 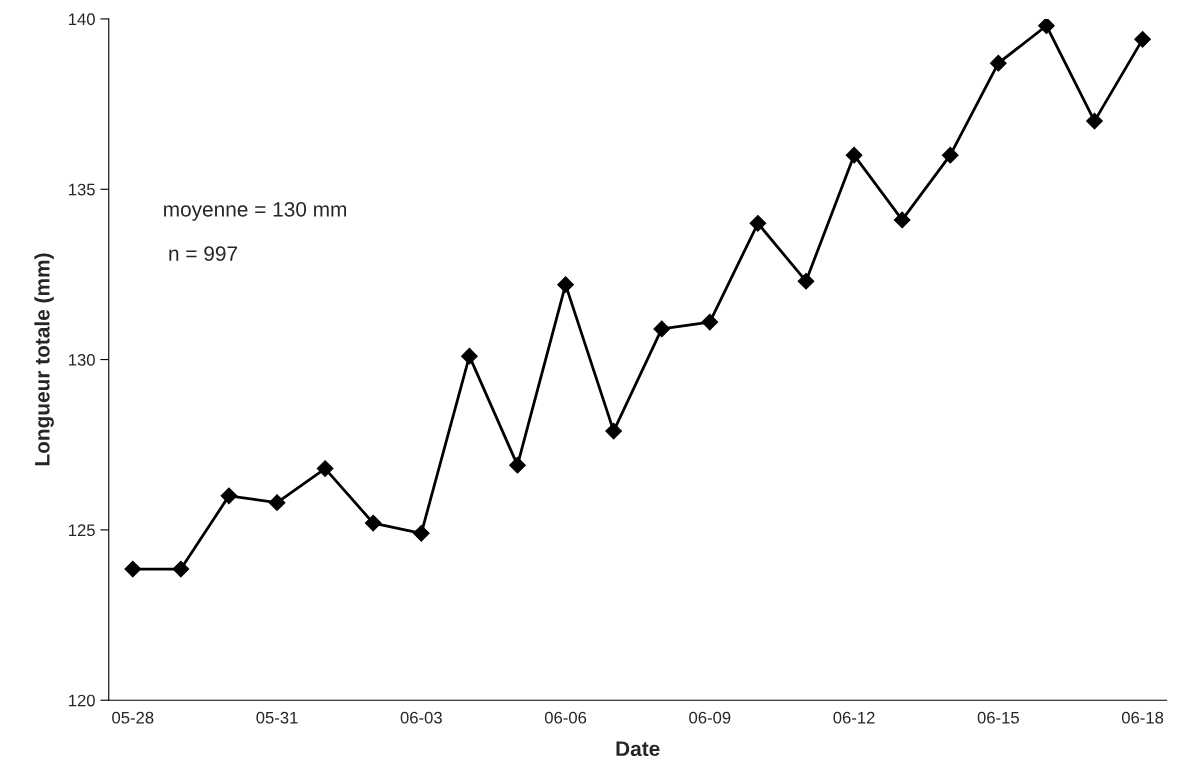 I want to click on x-tick-label: 06-06, so click(x=565, y=717).